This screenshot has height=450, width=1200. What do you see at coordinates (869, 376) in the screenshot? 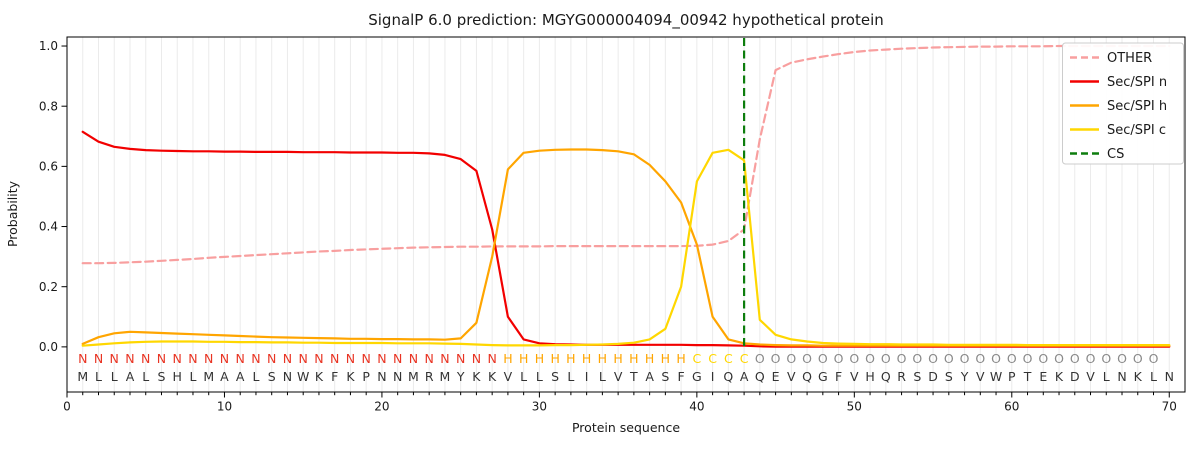
I see `sequence-letter: H` at bounding box center [869, 376].